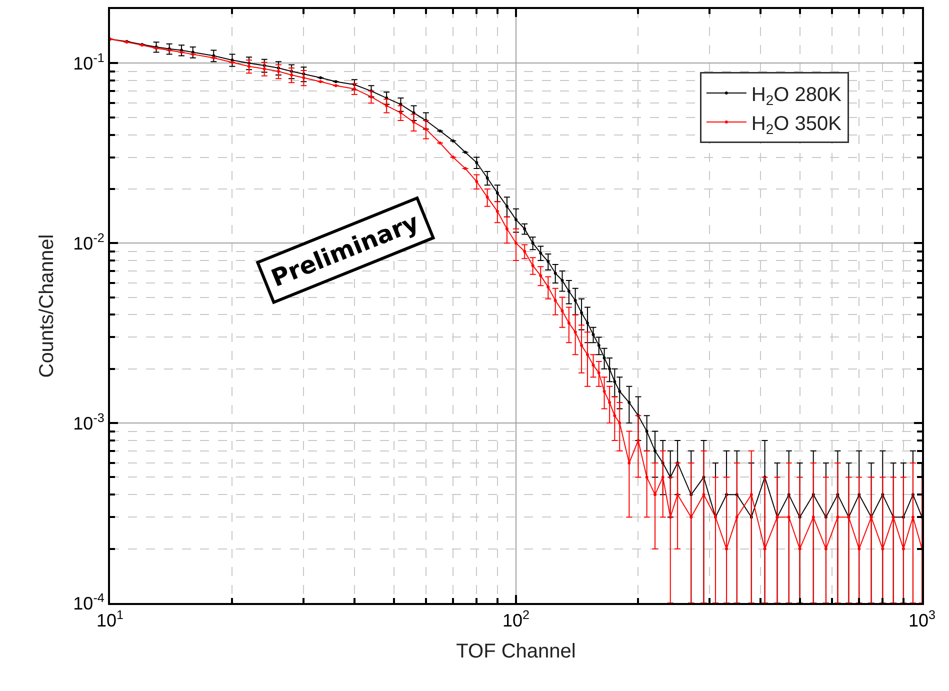 This screenshot has height=691, width=949. I want to click on legend-label: H$_{2}$O 280K, so click(796, 96).